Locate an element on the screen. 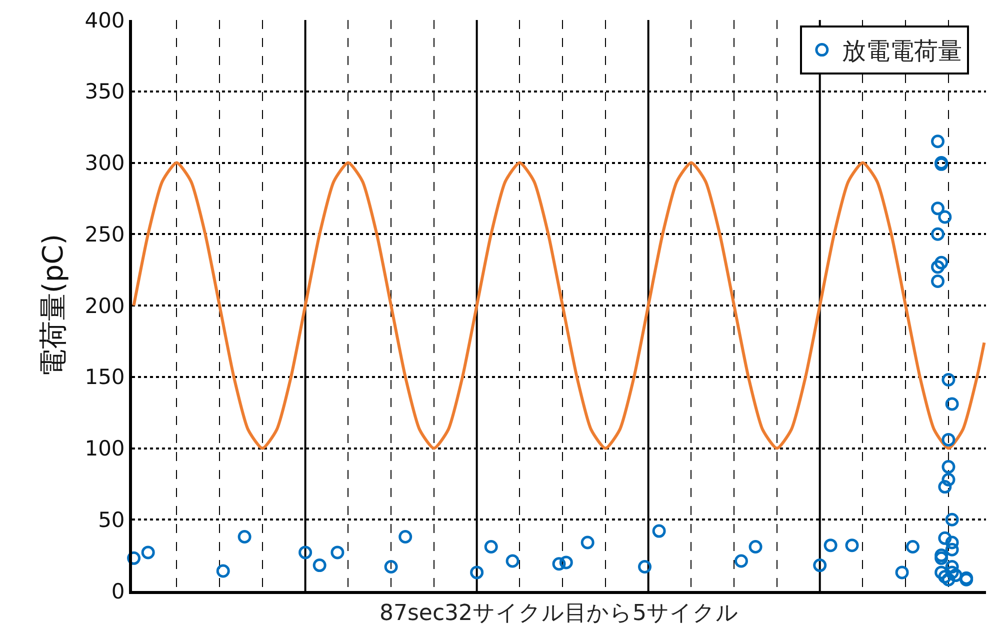  y-tick-label: 400 is located at coordinates (104, 20).